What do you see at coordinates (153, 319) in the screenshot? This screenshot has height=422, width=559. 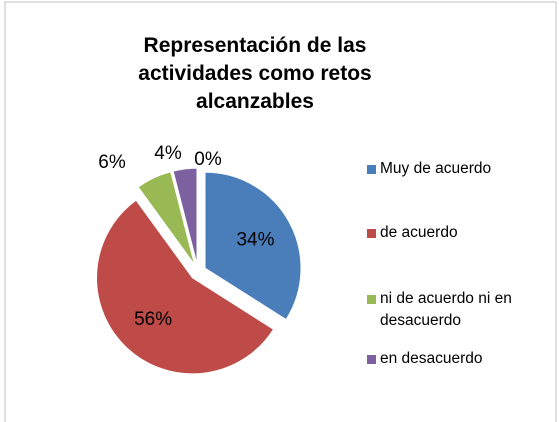 I see `data-label: 56%` at bounding box center [153, 319].